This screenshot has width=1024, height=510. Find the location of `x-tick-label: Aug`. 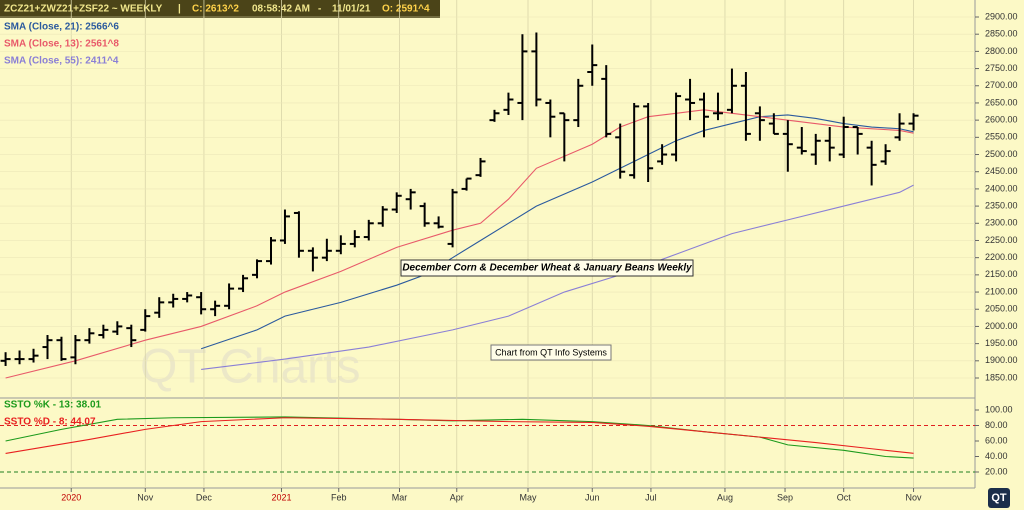

x-tick-label: Aug is located at coordinates (725, 497).